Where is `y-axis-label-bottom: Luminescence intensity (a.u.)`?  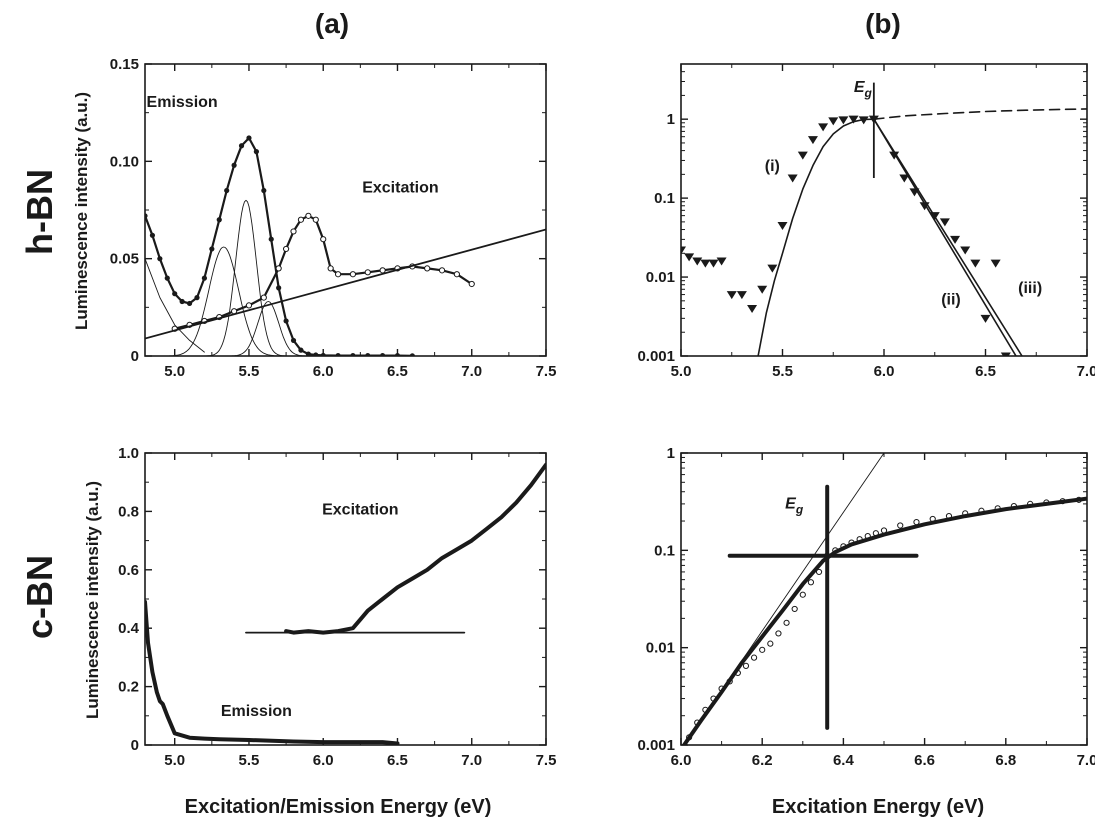 y-axis-label-bottom: Luminescence intensity (a.u.) is located at coordinates (92, 600).